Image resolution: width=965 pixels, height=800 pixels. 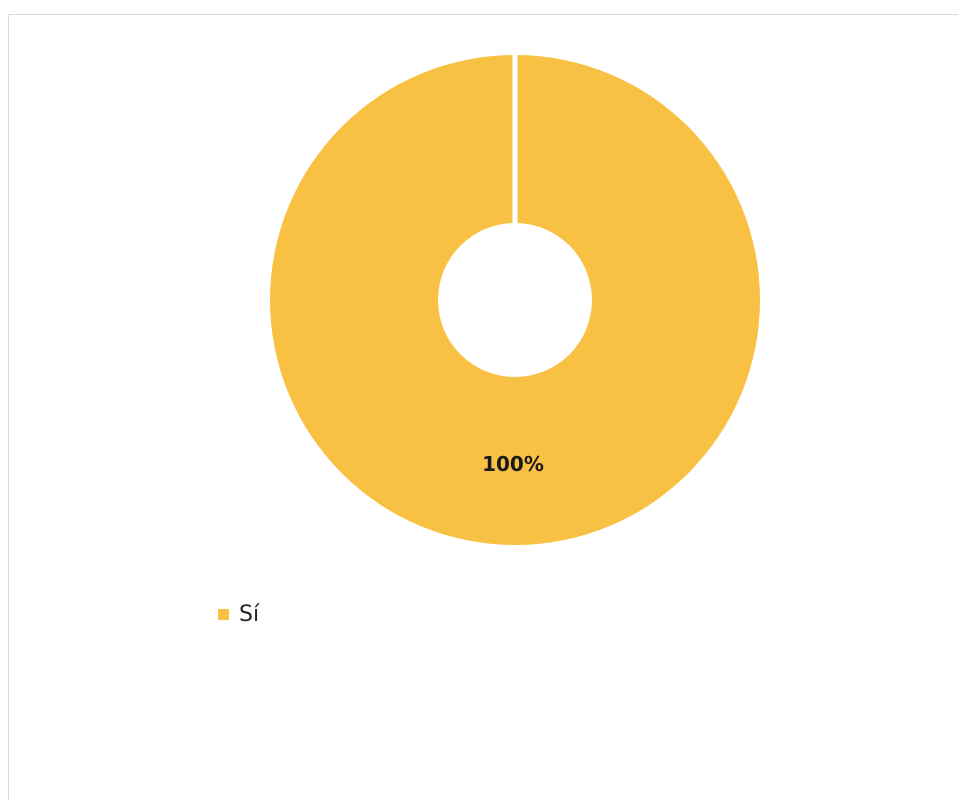 What do you see at coordinates (223, 614) in the screenshot?
I see `legend-swatch-si` at bounding box center [223, 614].